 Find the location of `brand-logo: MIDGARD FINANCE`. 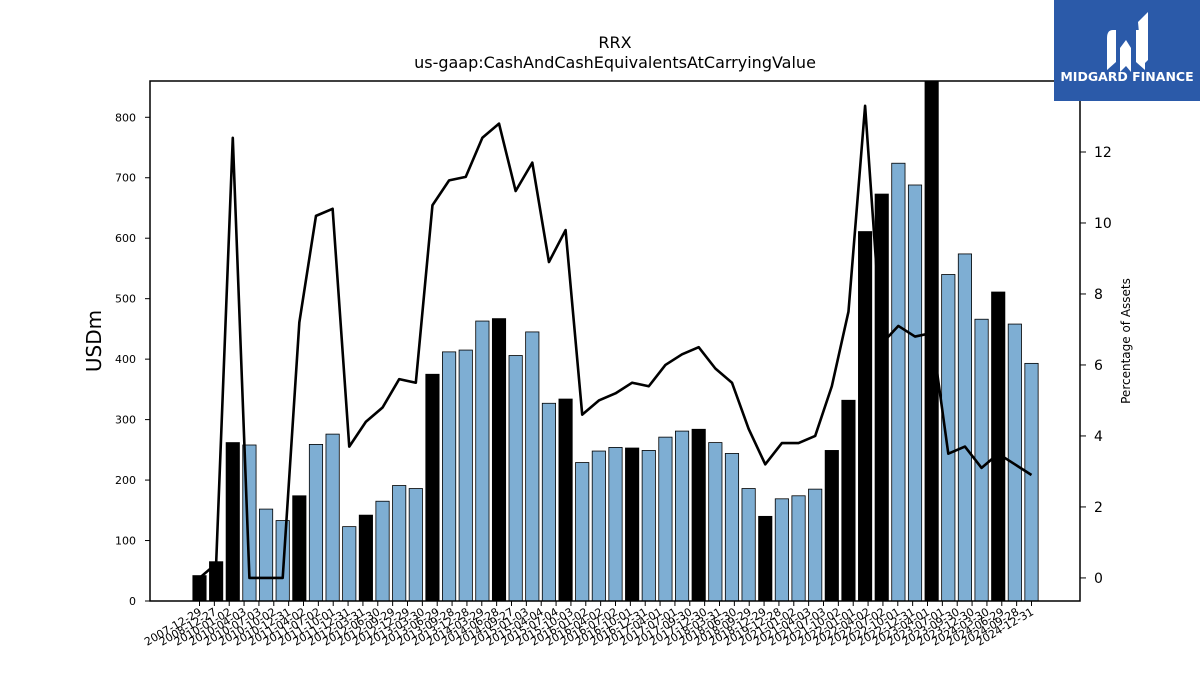

brand-logo: MIDGARD FINANCE is located at coordinates (1127, 50).